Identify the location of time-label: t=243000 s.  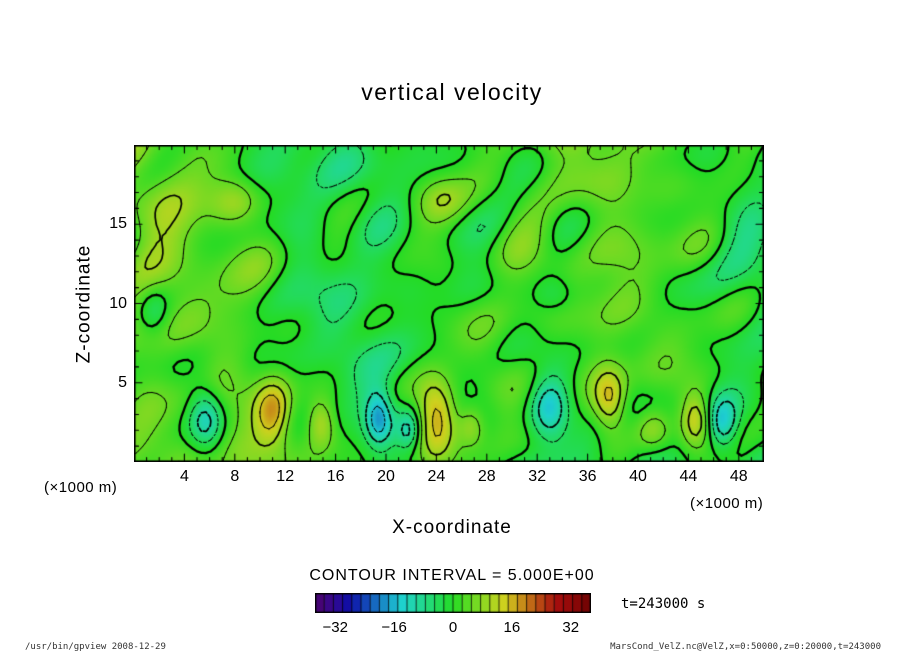
(663, 604).